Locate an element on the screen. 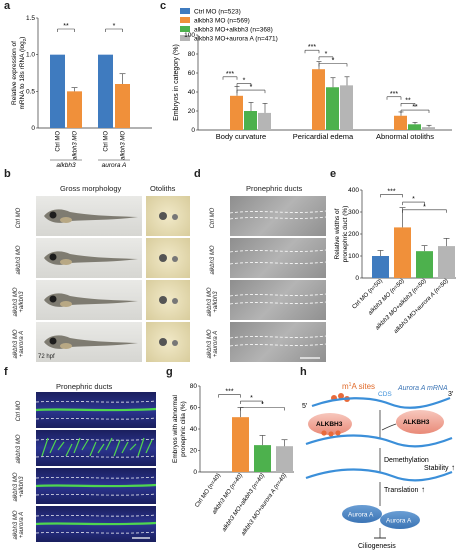  panel-b-row-label: alkbh3 MO +aurora A is located at coordinates (19, 344).